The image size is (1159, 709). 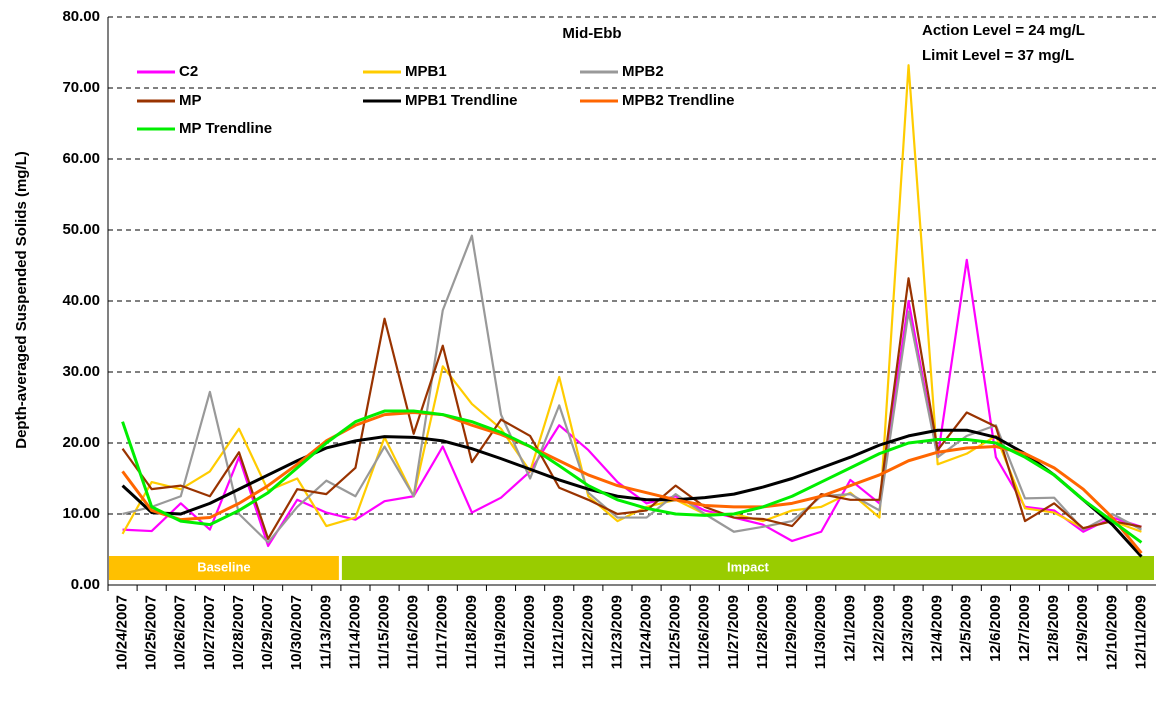 I want to click on x-tick-label: 11/24/2009, so click(x=646, y=632).